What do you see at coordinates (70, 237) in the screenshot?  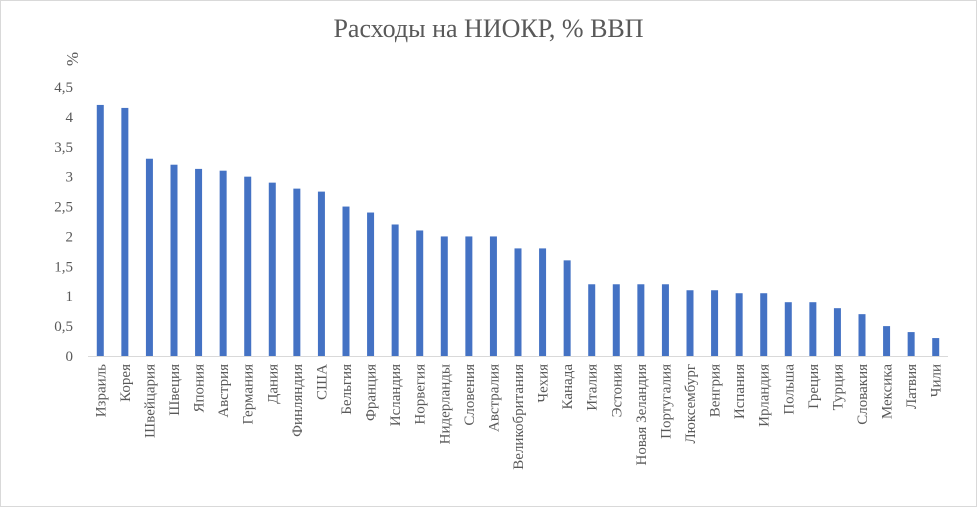 I see `y-tick-label: 2` at bounding box center [70, 237].